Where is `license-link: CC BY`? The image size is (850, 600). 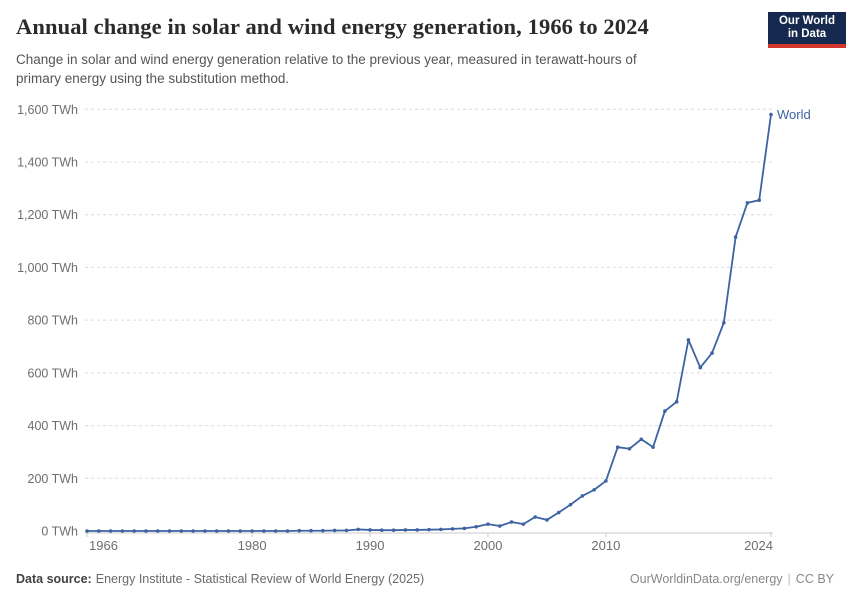
license-link: CC BY is located at coordinates (814, 579).